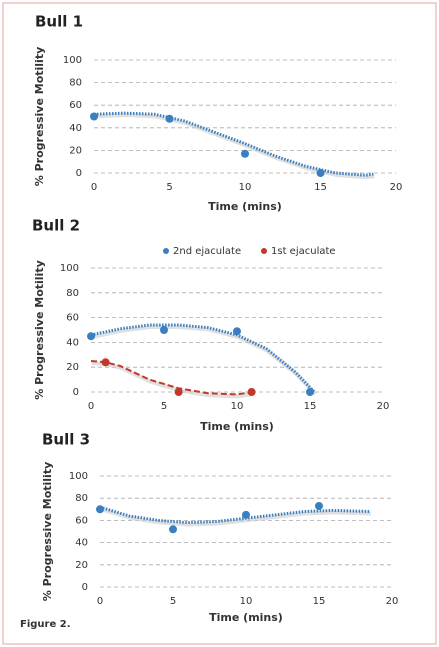 This screenshot has height=647, width=439. What do you see at coordinates (45, 624) in the screenshot?
I see `figure-caption: Figure 2.` at bounding box center [45, 624].